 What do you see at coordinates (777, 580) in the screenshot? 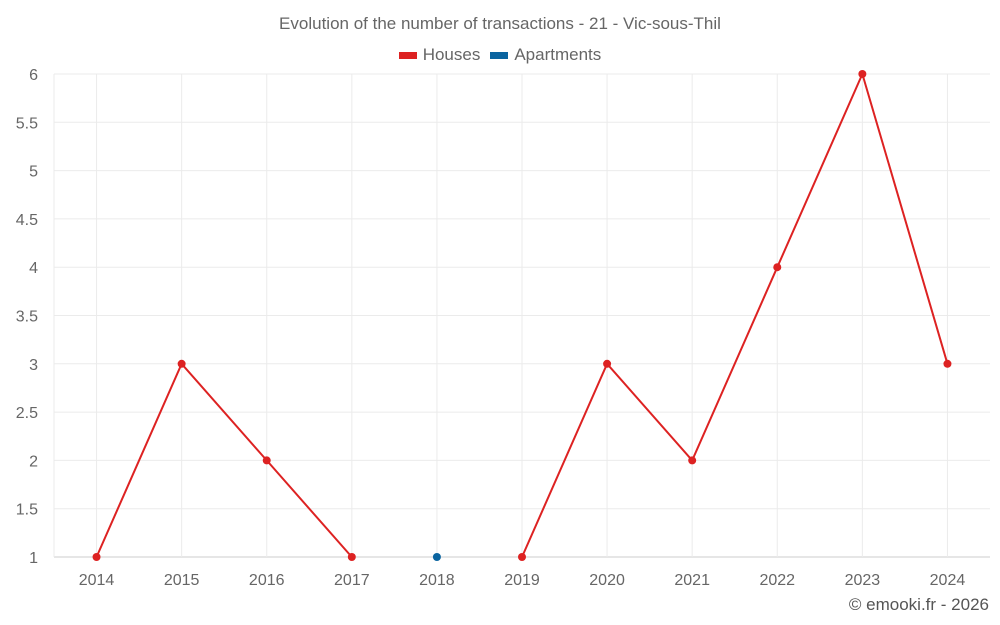
I see `x-tick-label: 2022` at bounding box center [777, 580].